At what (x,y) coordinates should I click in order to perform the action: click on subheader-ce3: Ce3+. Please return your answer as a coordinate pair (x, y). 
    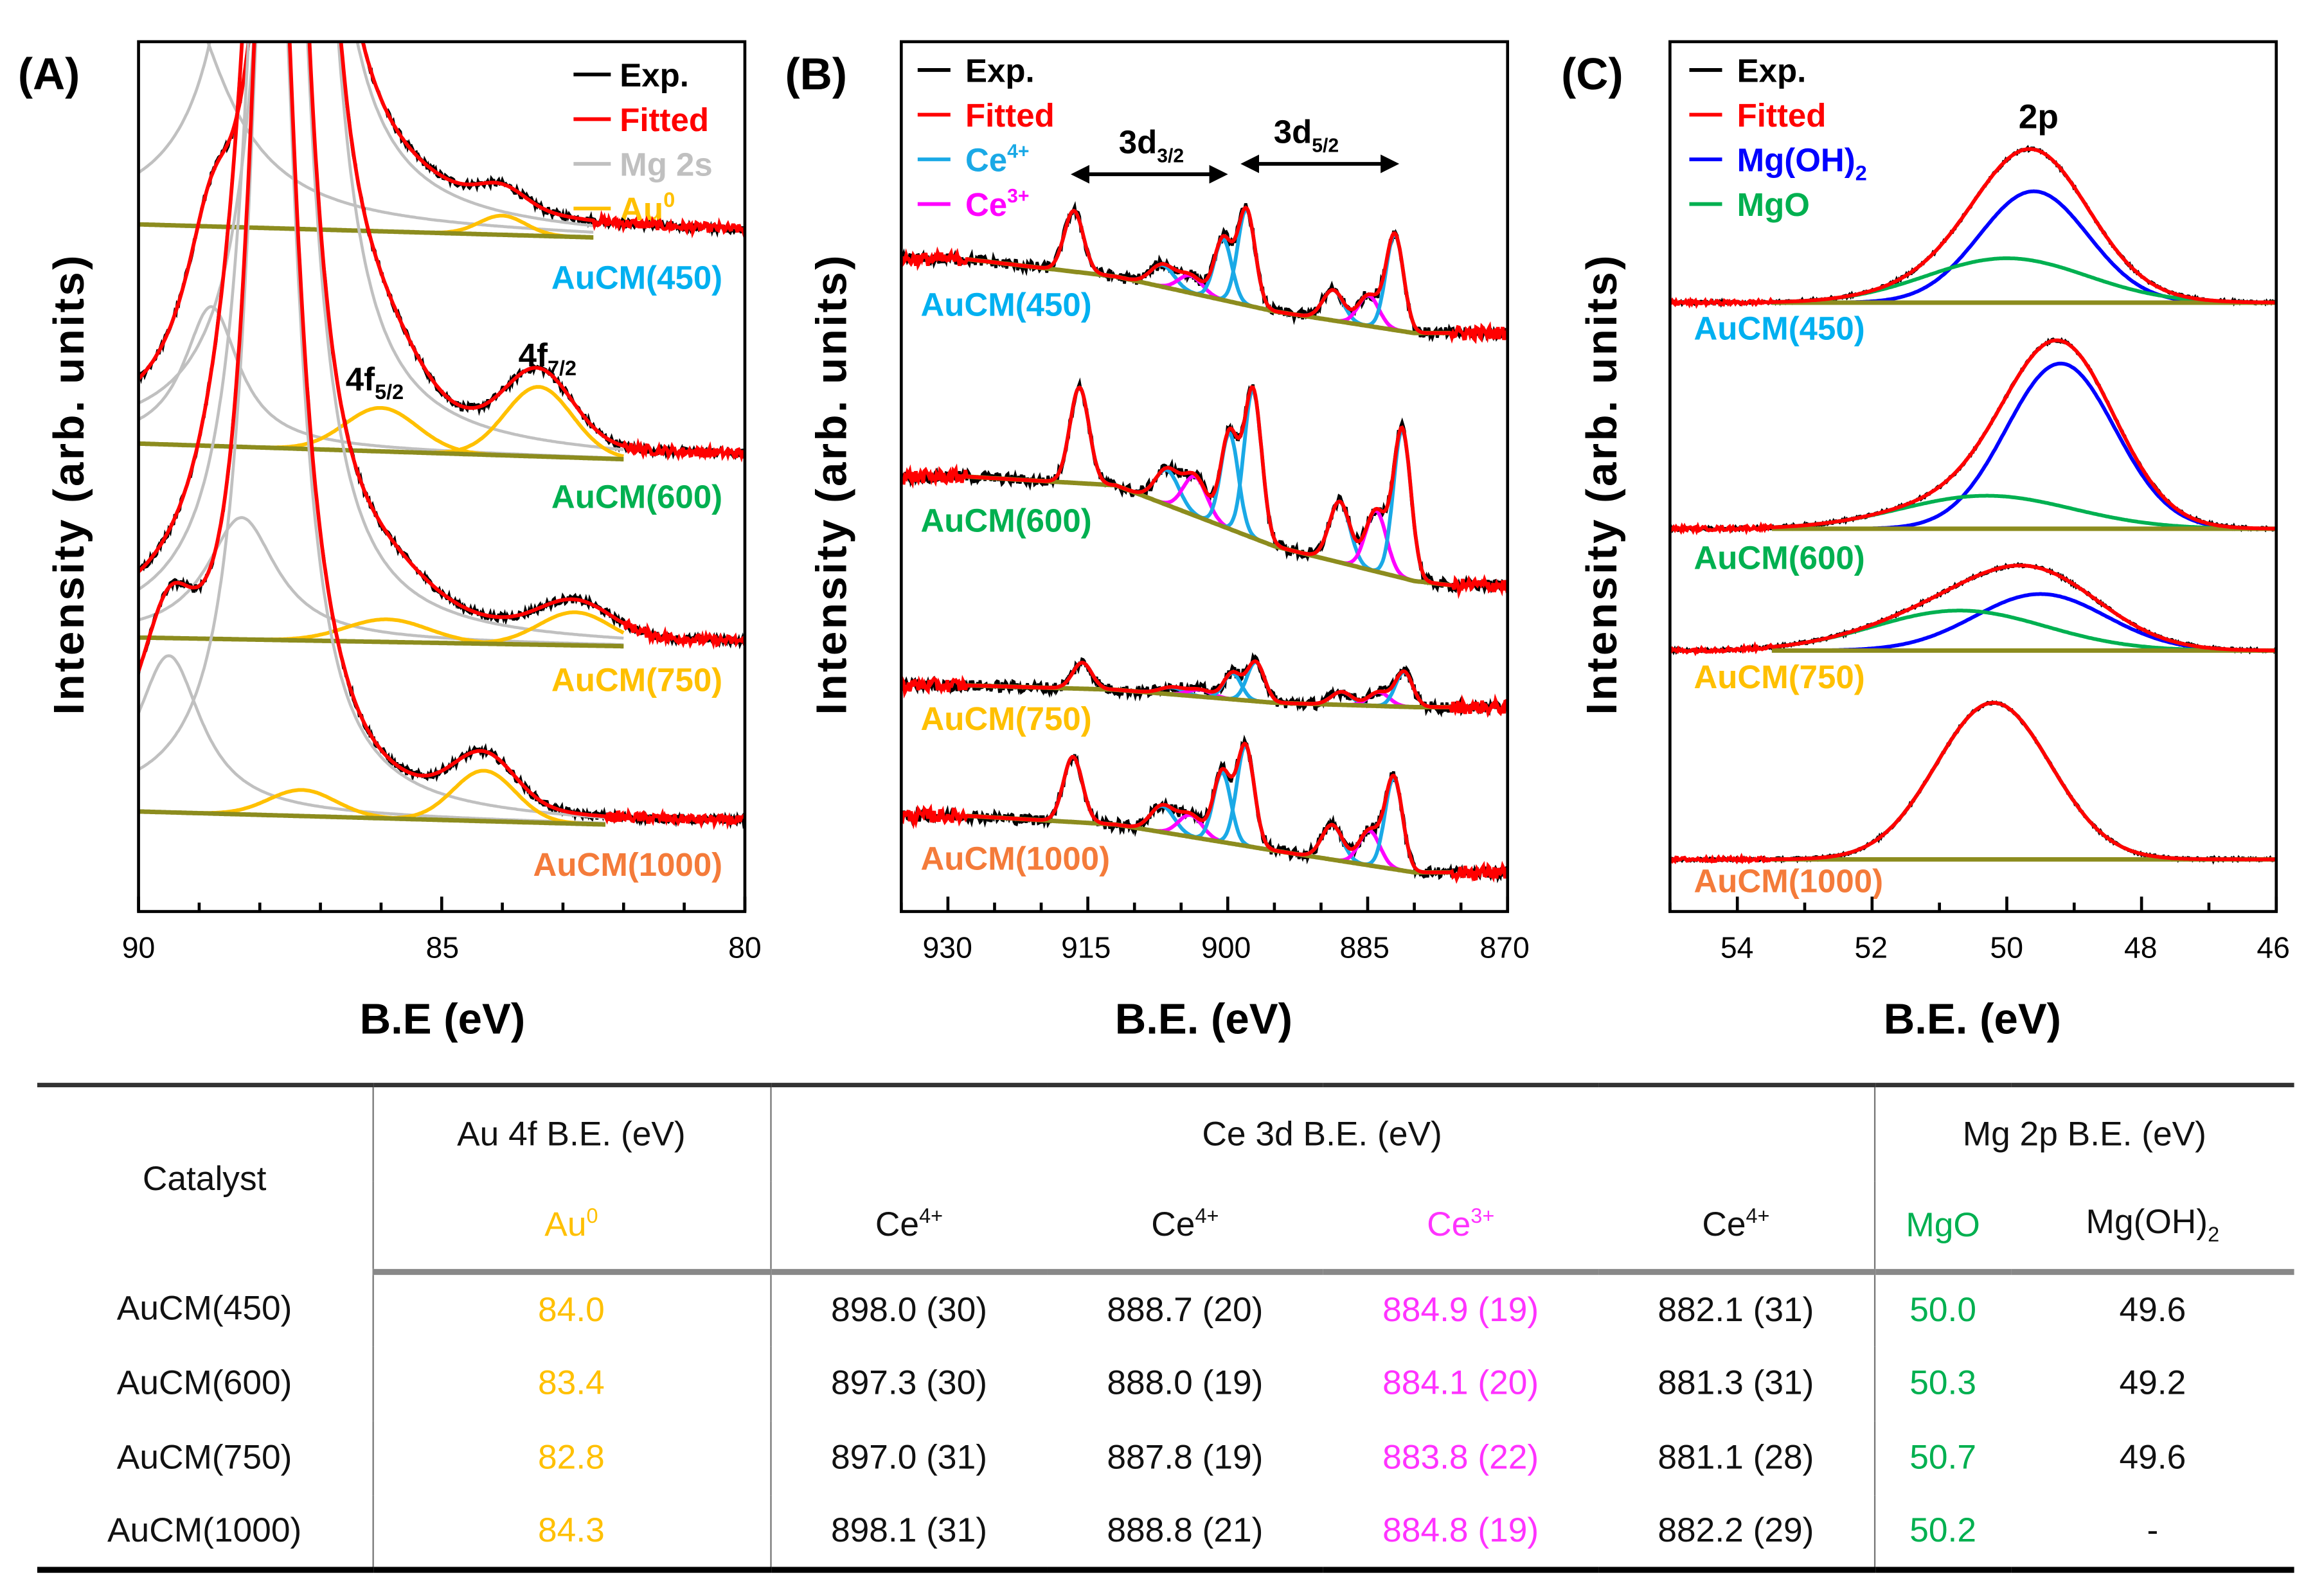
    Looking at the image, I should click on (1461, 1227).